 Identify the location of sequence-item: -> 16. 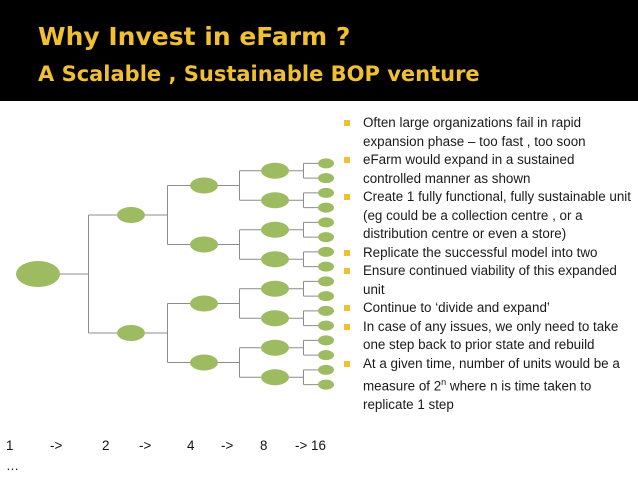
(310, 445).